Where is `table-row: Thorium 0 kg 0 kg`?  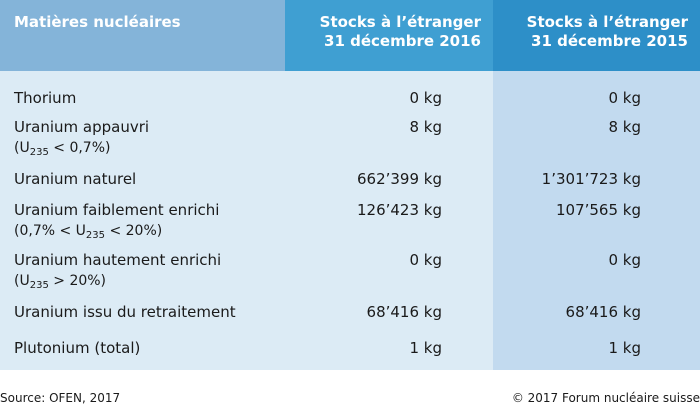 table-row: Thorium 0 kg 0 kg is located at coordinates (350, 90).